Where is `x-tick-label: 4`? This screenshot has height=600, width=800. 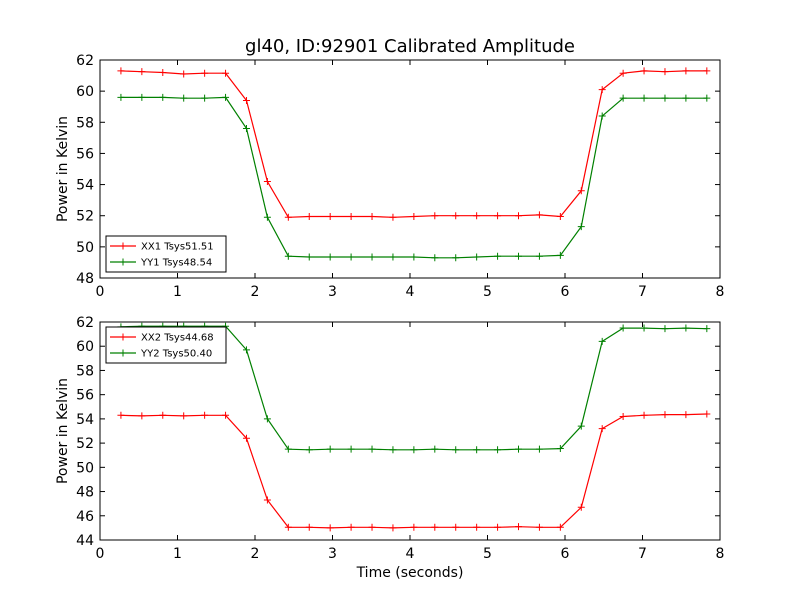
x-tick-label: 4 is located at coordinates (410, 554).